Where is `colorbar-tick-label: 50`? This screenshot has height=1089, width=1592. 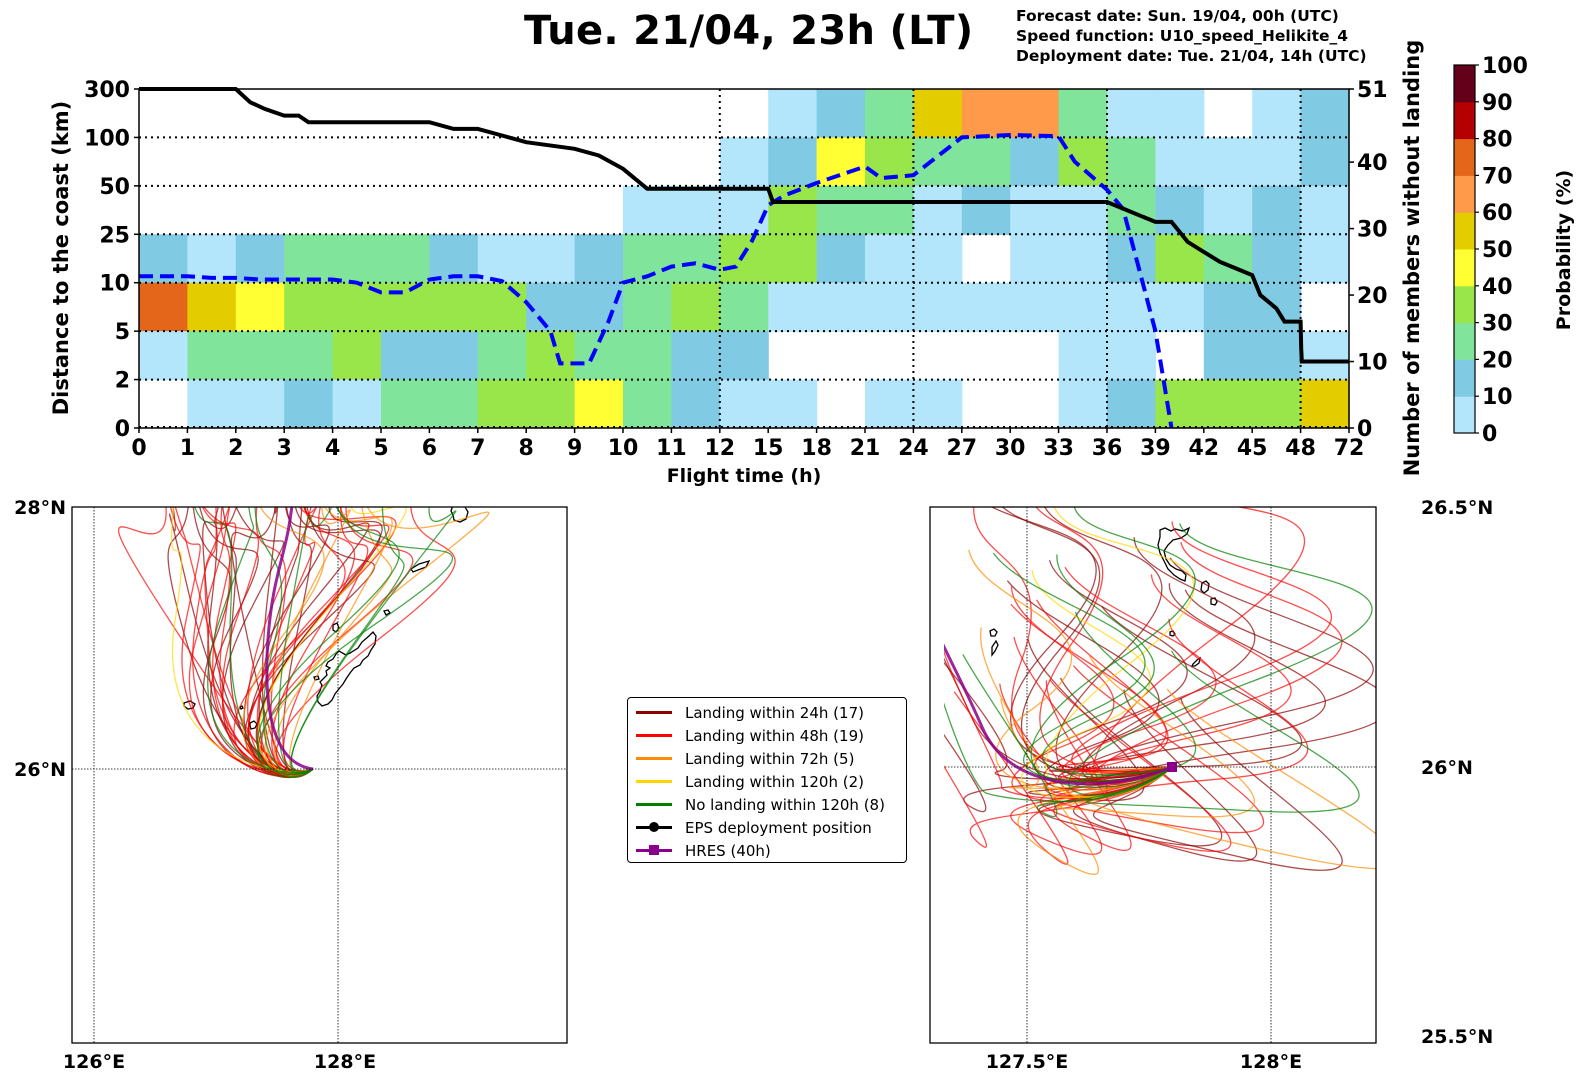 colorbar-tick-label: 50 is located at coordinates (1497, 250).